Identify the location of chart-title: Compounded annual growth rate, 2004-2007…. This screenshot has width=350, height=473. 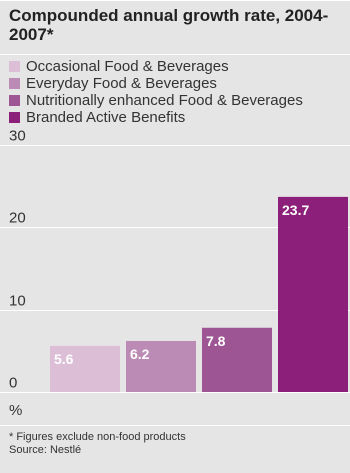
(169, 25).